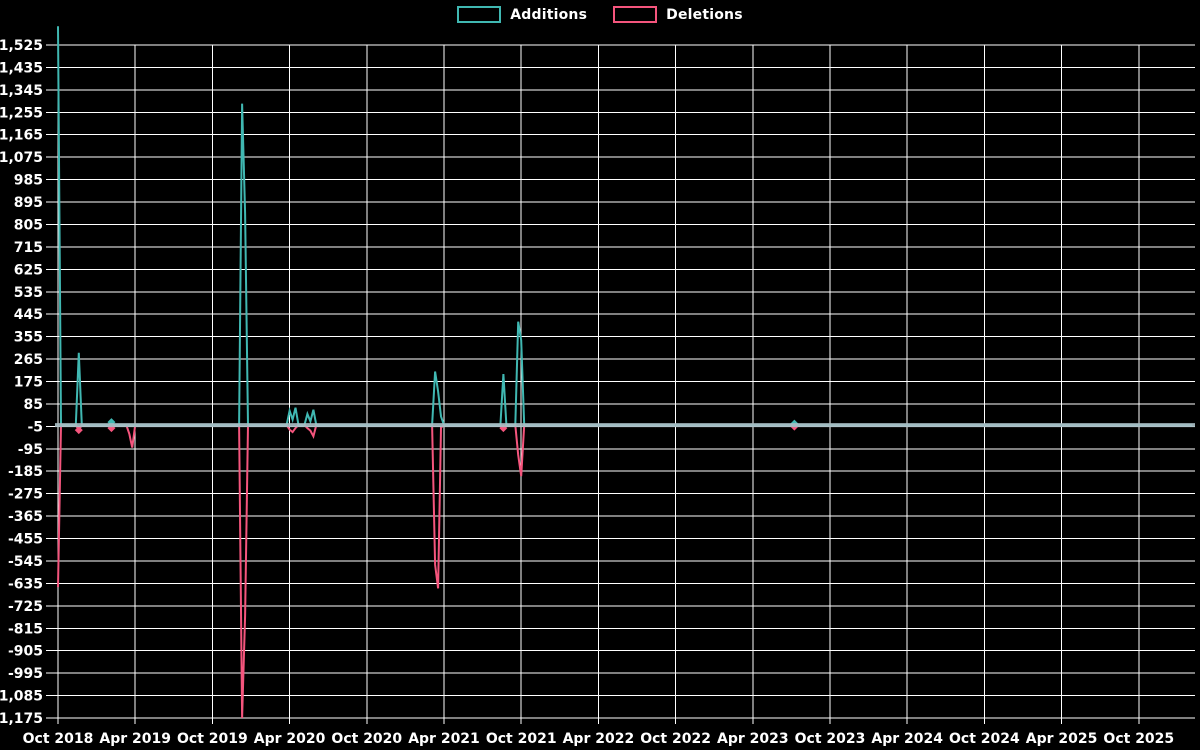 This screenshot has width=1200, height=750. What do you see at coordinates (28, 203) in the screenshot?
I see `y-tick-label: 895` at bounding box center [28, 203].